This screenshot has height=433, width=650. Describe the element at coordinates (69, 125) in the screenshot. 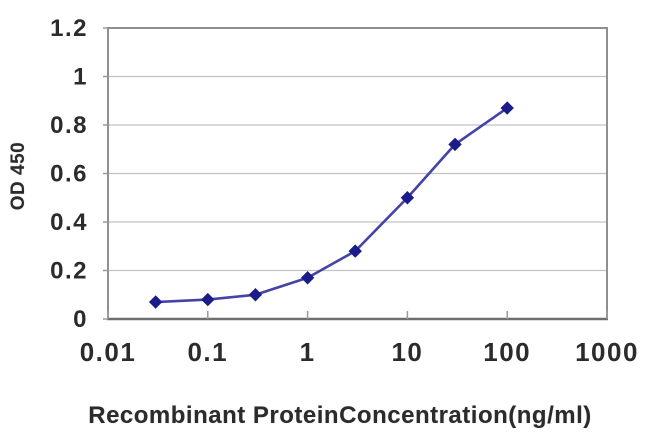

I see `y-tick-label: 0.8` at that location.